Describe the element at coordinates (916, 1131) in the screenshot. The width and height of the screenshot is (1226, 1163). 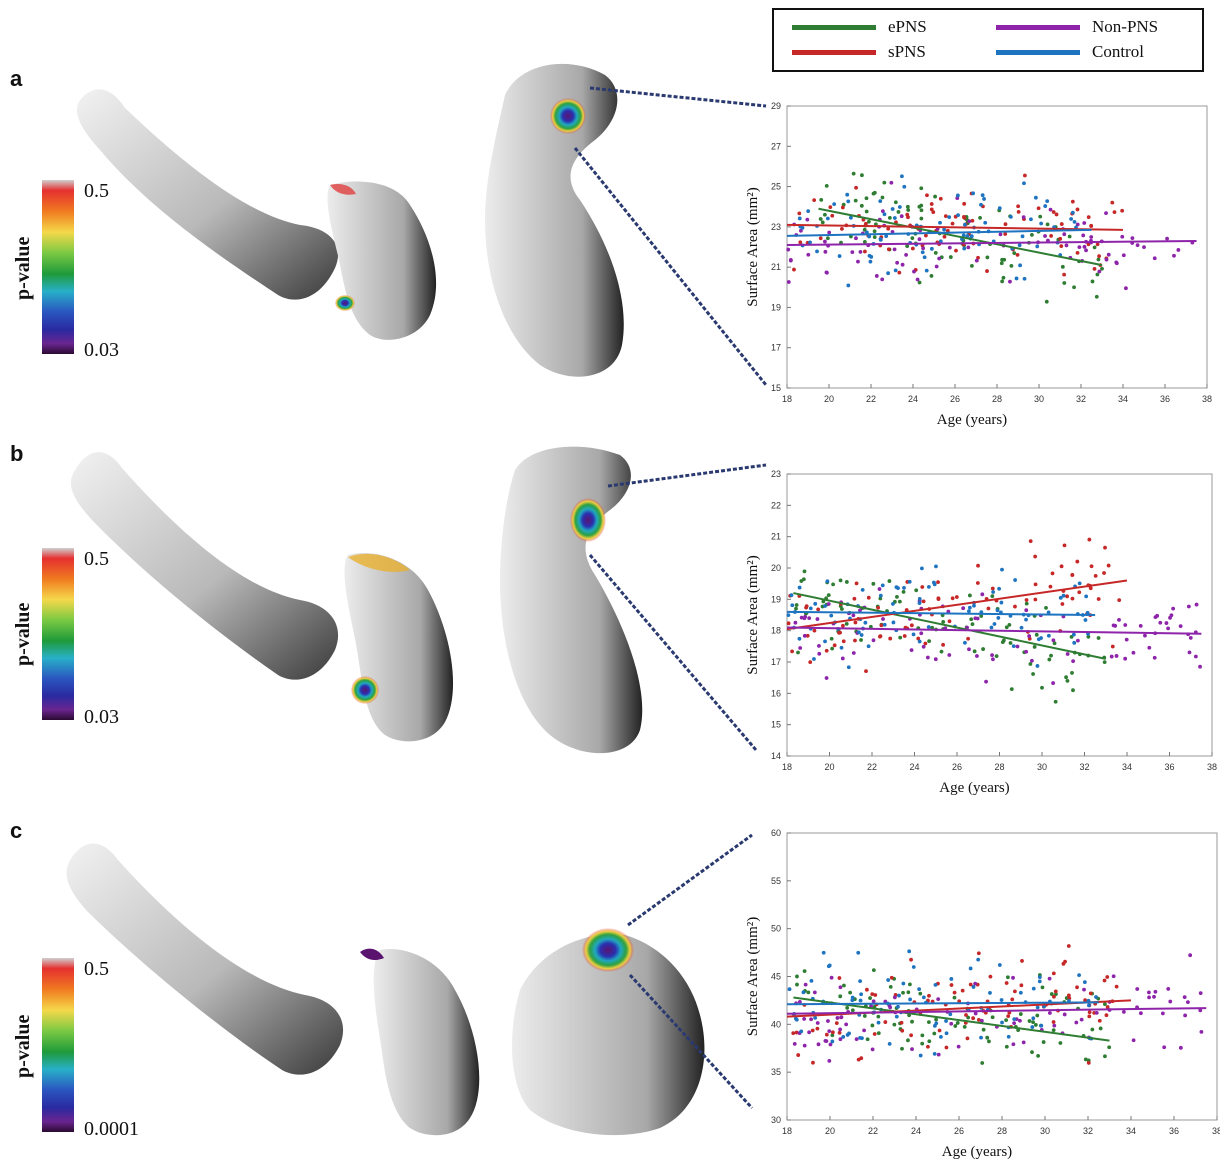
I see `x-tick-label: 24` at that location.